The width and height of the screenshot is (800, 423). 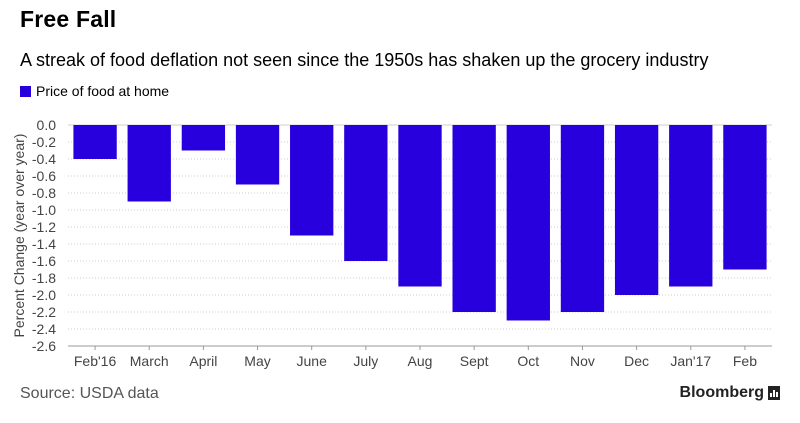 What do you see at coordinates (721, 392) in the screenshot?
I see `brand-name: Bloomberg` at bounding box center [721, 392].